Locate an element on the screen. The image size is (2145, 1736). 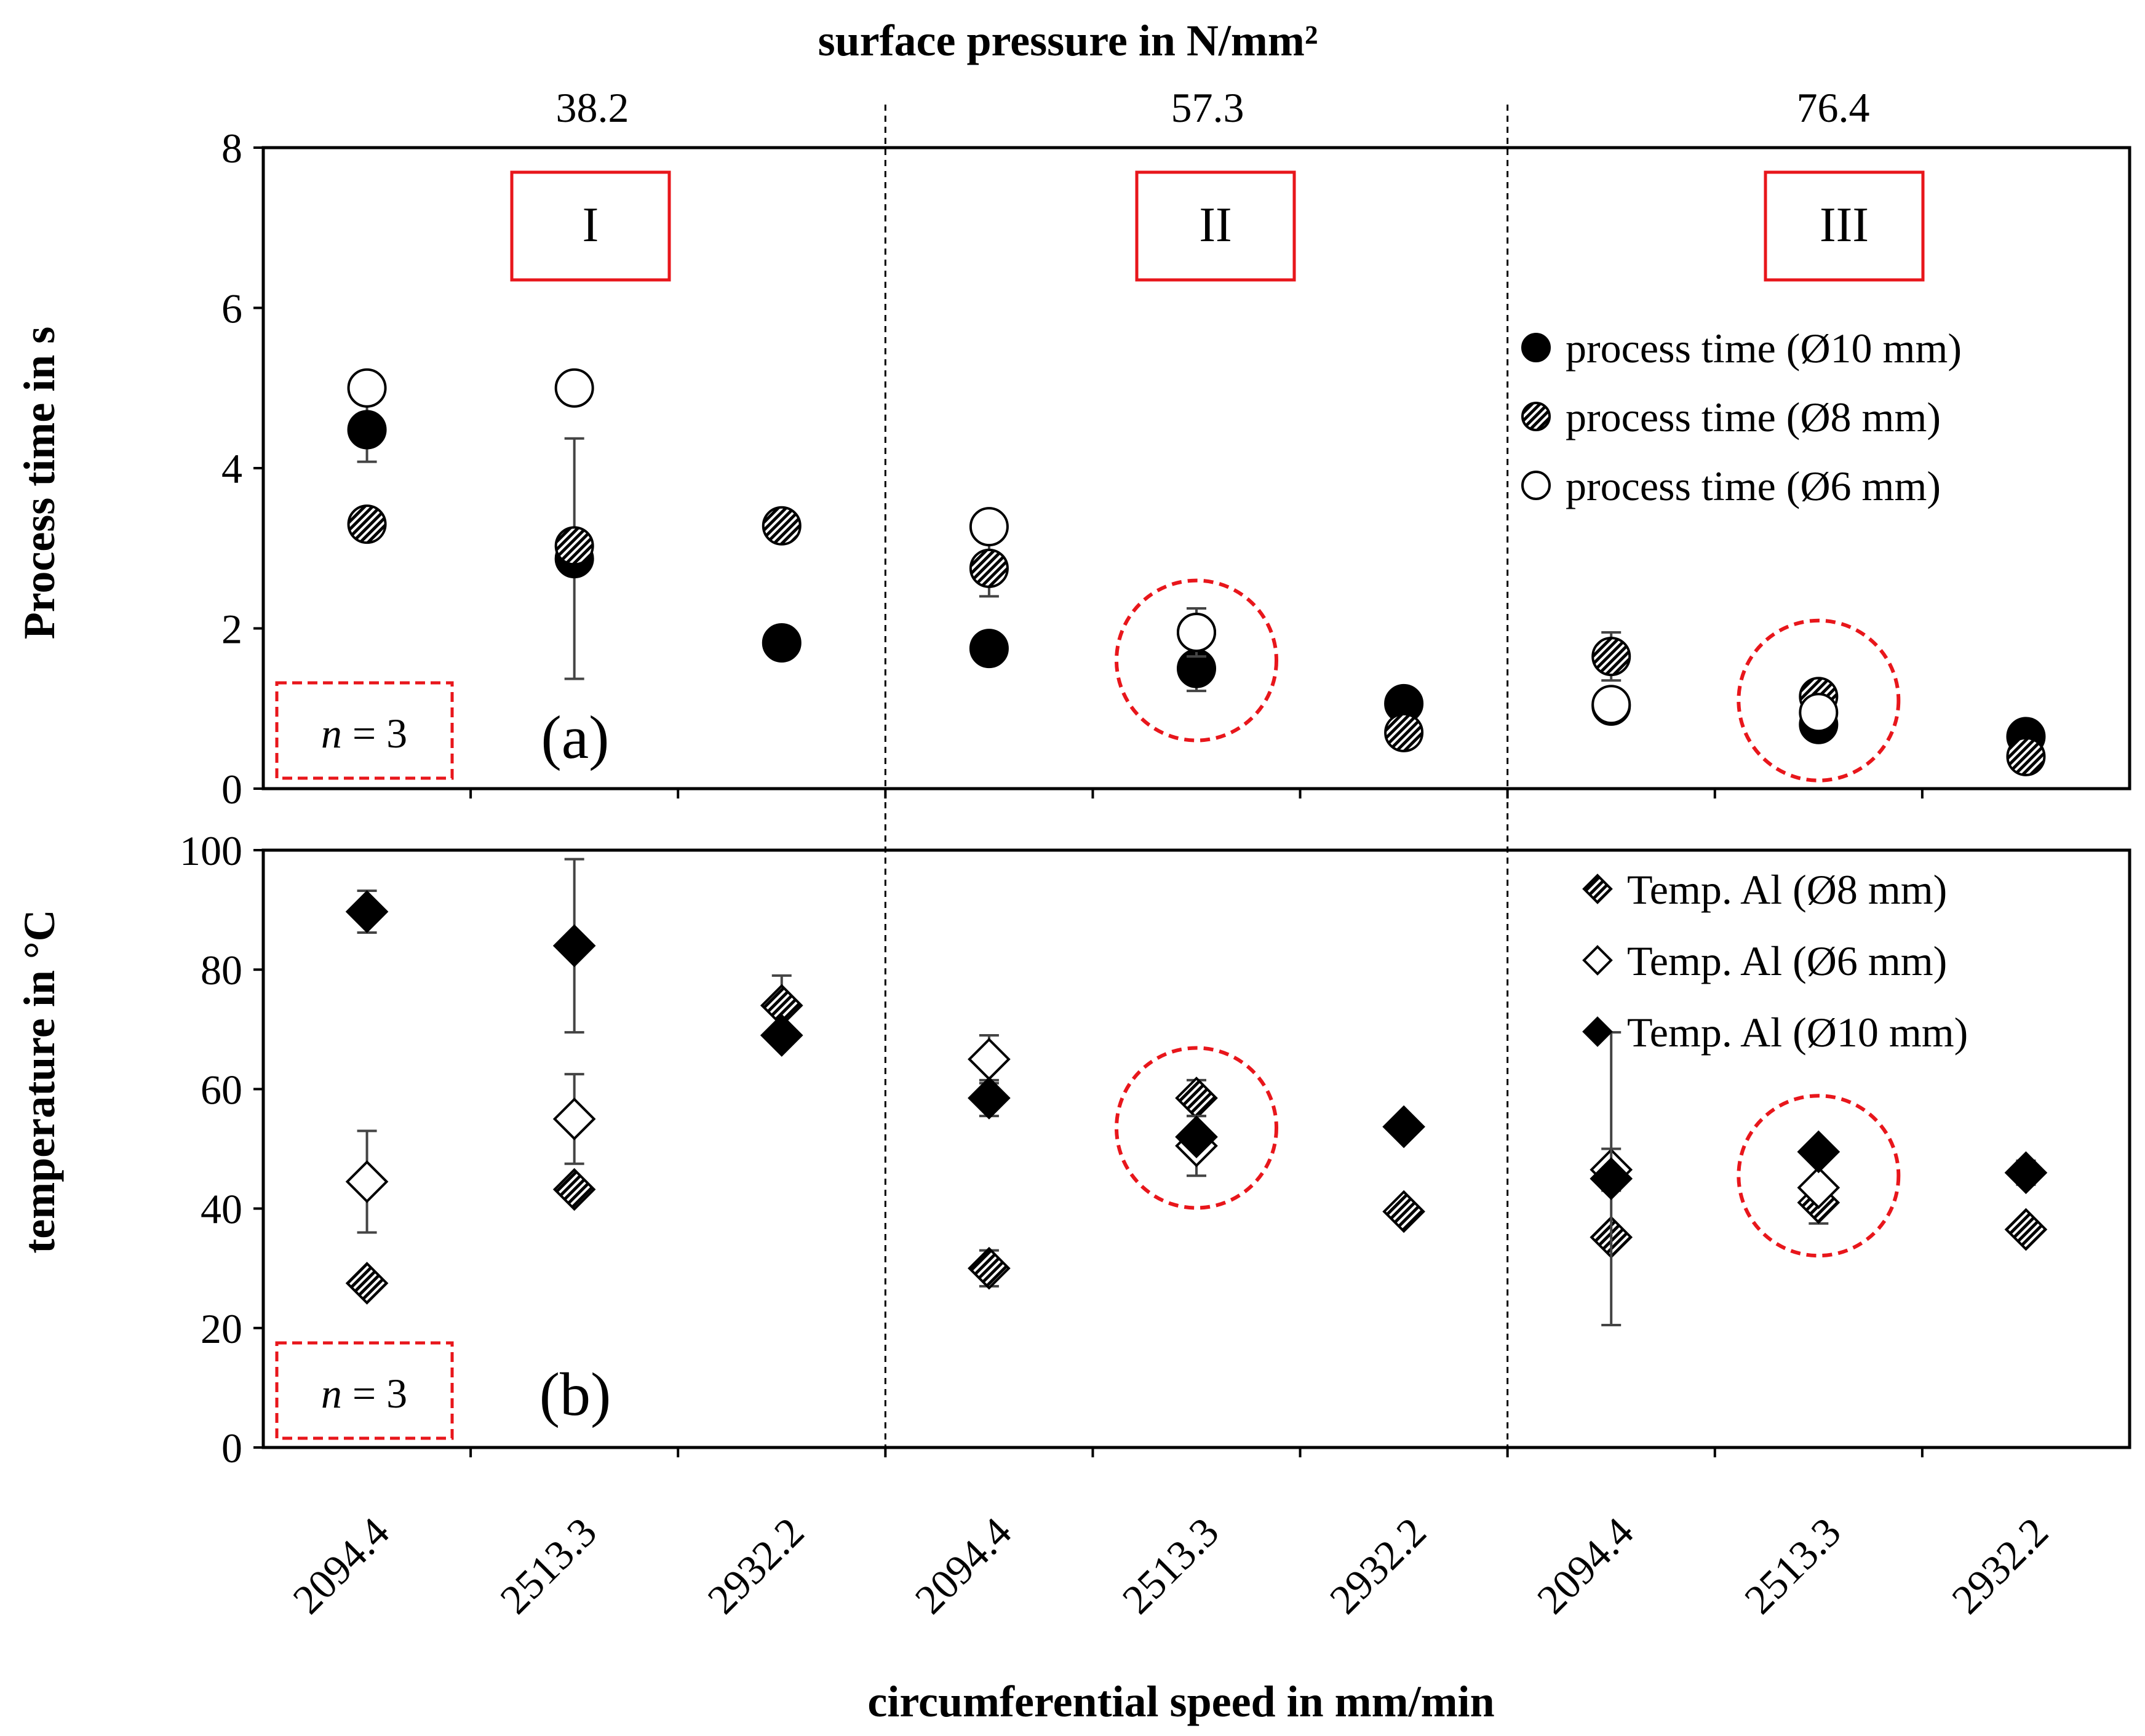
region-label-1-text: I is located at coordinates (591, 225).